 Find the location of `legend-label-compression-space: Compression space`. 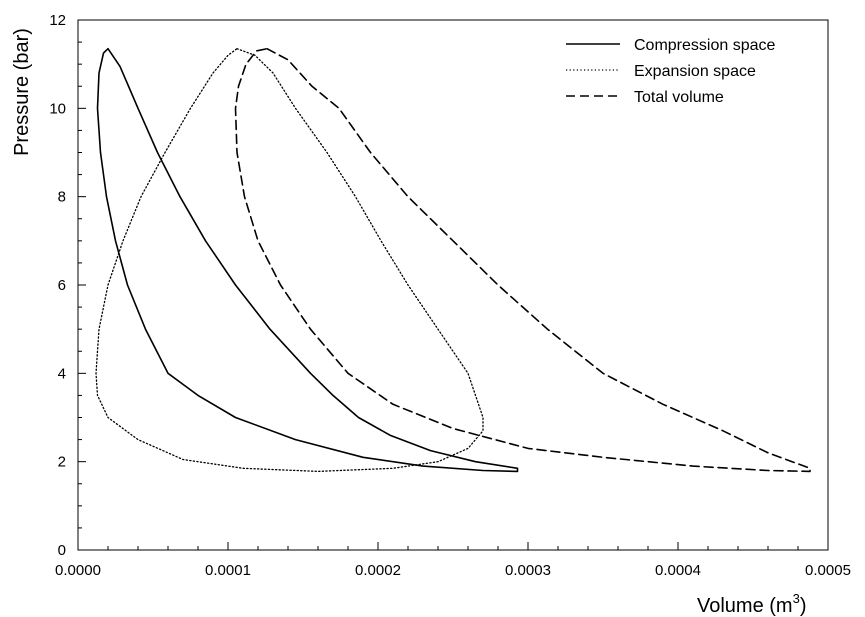

legend-label-compression-space: Compression space is located at coordinates (705, 45).